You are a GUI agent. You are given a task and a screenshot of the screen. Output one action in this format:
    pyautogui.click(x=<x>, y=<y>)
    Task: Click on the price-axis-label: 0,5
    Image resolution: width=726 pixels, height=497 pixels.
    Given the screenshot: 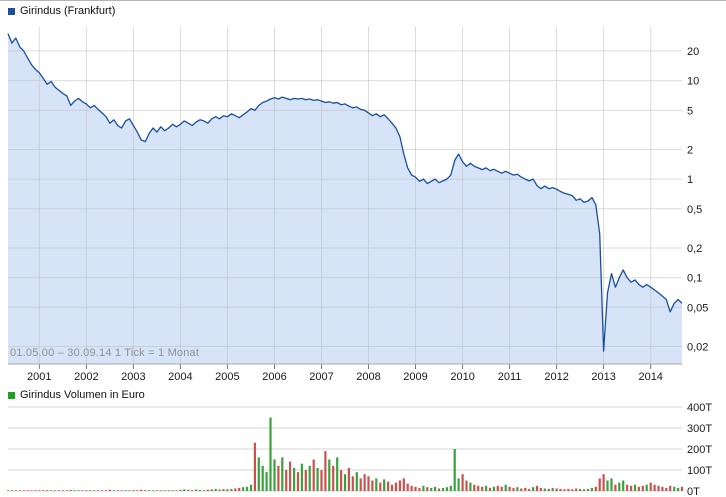 What is the action you would take?
    pyautogui.click(x=694, y=210)
    